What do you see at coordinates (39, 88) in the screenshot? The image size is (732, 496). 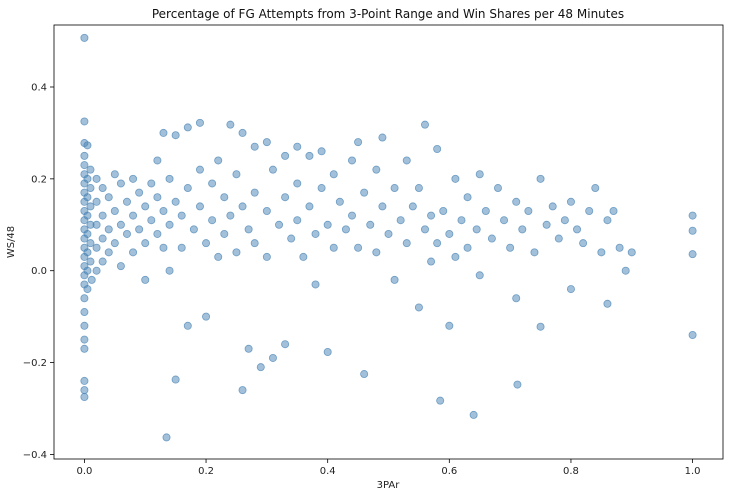 I see `y-tick-label: 0.4` at bounding box center [39, 88].